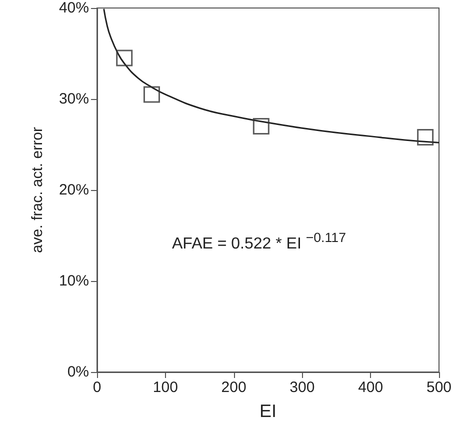 The width and height of the screenshot is (458, 425). Describe the element at coordinates (78, 372) in the screenshot. I see `y-tick-label: 0%` at that location.